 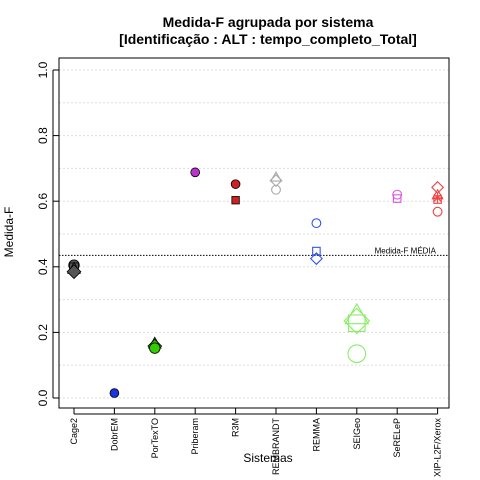 What do you see at coordinates (9, 232) in the screenshot?
I see `y-axis-label: Medida-F` at bounding box center [9, 232].